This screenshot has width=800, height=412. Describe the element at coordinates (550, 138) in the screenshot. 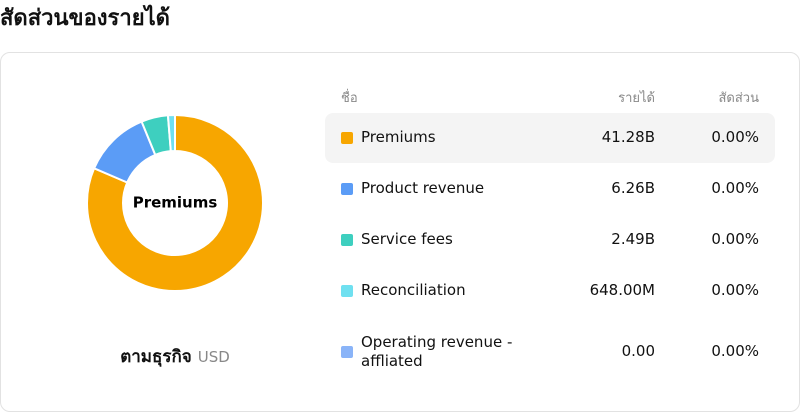

I see `table-row: Premiums 41.28B 0.00%` at that location.